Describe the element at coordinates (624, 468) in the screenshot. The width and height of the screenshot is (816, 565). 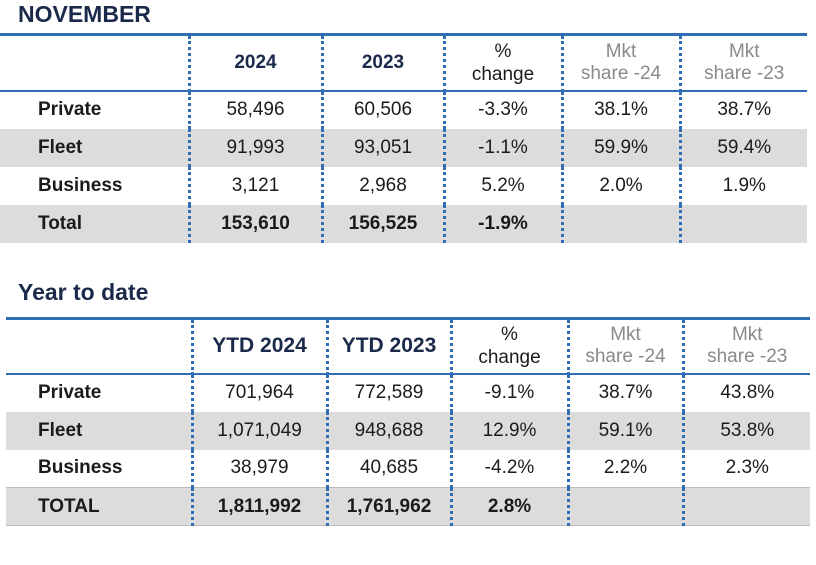
I see `cell-mkt-share-24: 2.2%` at that location.